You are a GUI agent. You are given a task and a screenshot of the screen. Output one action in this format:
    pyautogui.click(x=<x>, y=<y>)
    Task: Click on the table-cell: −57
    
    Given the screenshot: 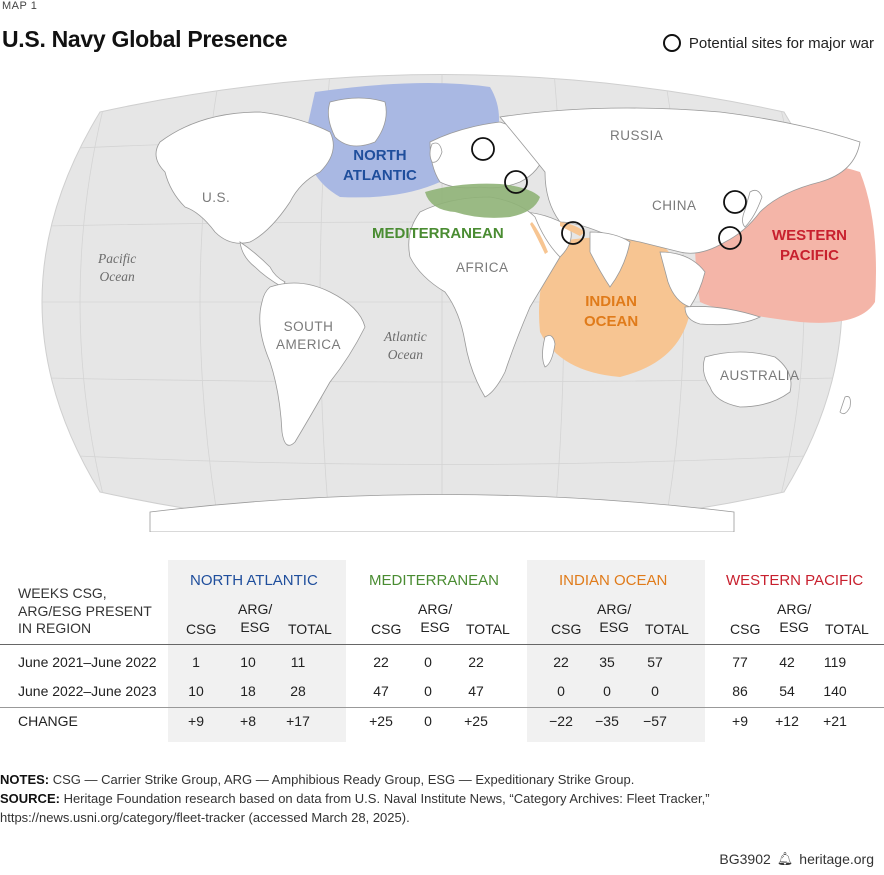 What is the action you would take?
    pyautogui.click(x=655, y=721)
    